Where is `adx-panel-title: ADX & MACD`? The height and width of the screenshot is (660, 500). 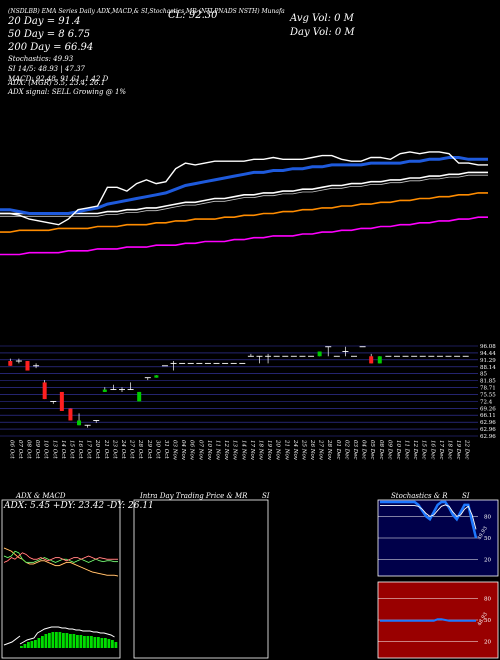 adx-panel-title: ADX & MACD is located at coordinates (41, 496).